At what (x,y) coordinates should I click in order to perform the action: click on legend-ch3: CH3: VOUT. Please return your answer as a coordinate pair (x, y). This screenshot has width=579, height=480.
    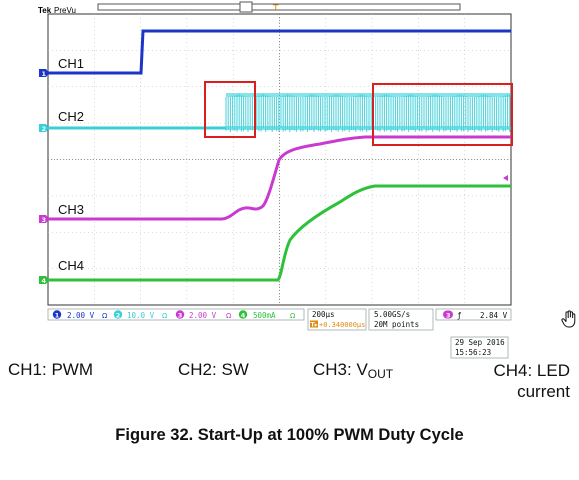
    Looking at the image, I should click on (353, 370).